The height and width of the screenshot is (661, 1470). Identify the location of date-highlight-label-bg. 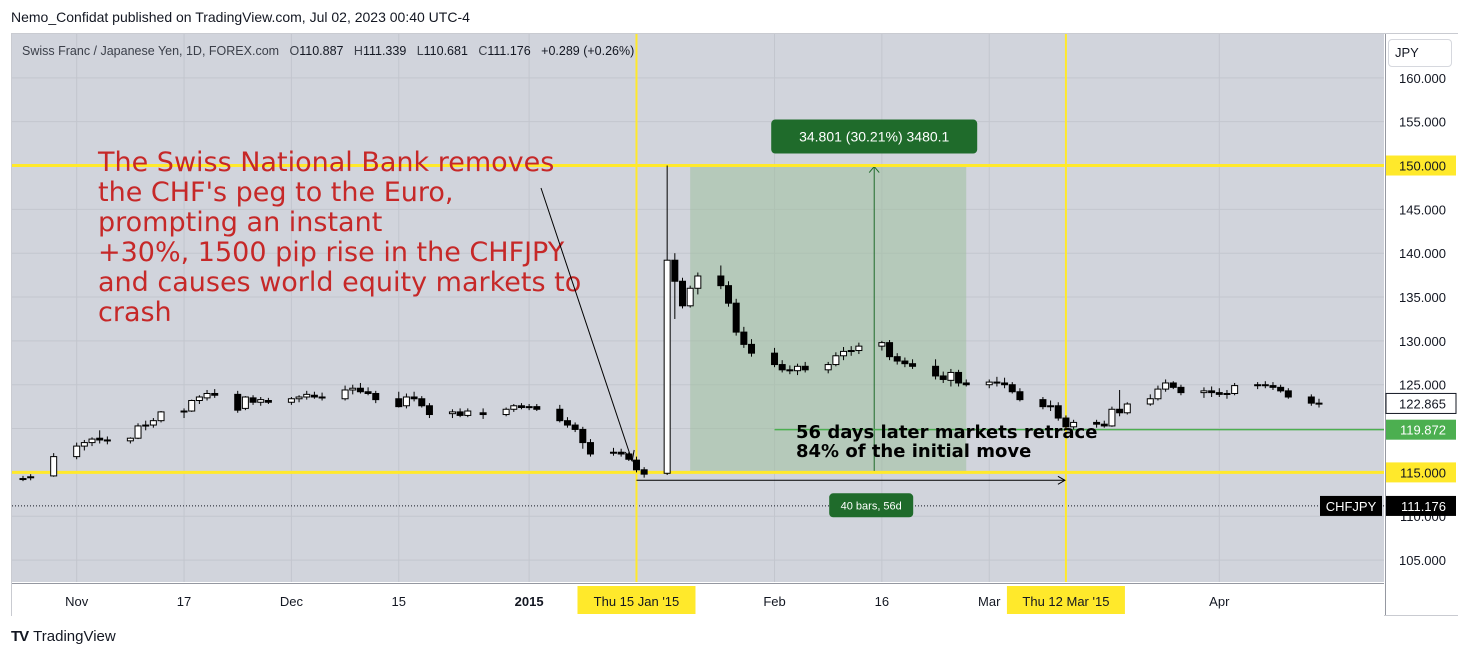
(636, 600).